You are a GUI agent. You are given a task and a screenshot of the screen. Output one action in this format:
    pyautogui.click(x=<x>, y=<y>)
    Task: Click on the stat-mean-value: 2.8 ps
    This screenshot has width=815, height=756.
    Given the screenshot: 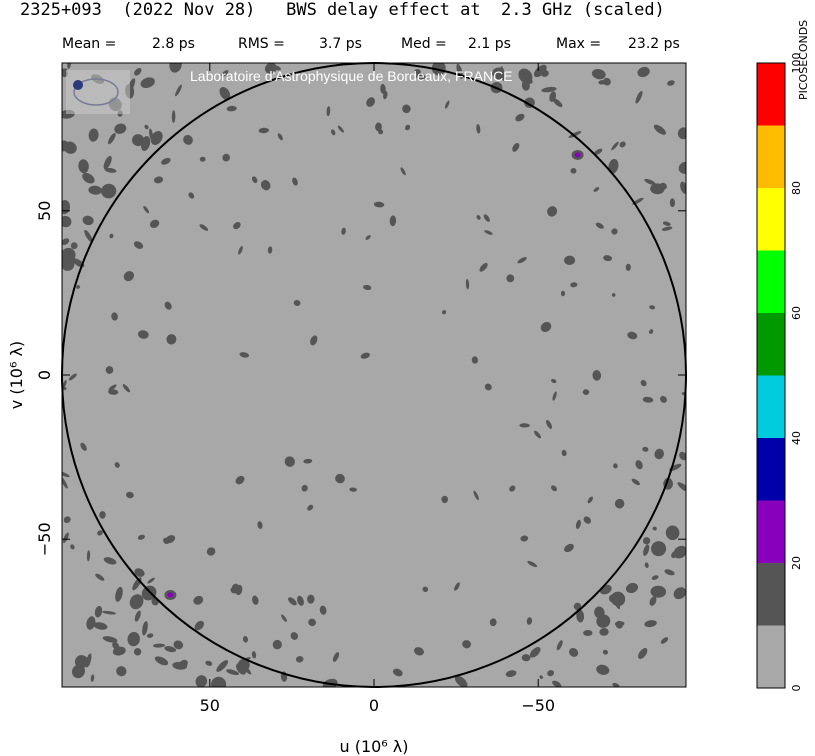 What is the action you would take?
    pyautogui.click(x=173, y=44)
    